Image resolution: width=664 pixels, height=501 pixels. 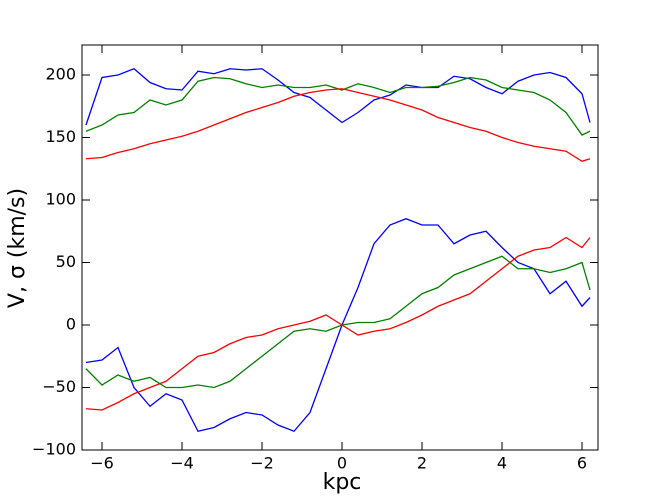 What do you see at coordinates (422, 463) in the screenshot?
I see `x-tick-label: 2` at bounding box center [422, 463].